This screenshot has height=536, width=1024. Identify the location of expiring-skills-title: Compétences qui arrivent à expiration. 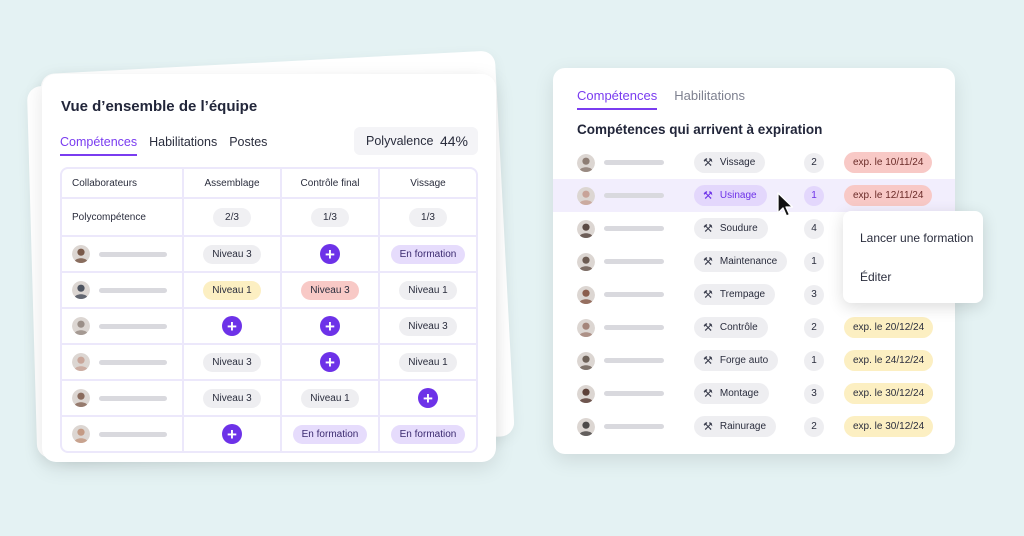
(700, 129).